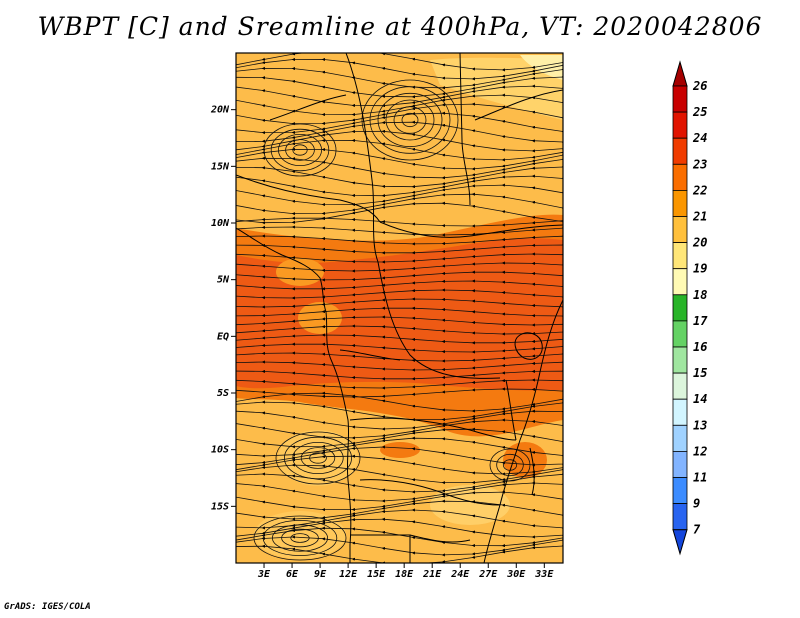  I want to click on lat-tick-label: 15S, so click(220, 506).